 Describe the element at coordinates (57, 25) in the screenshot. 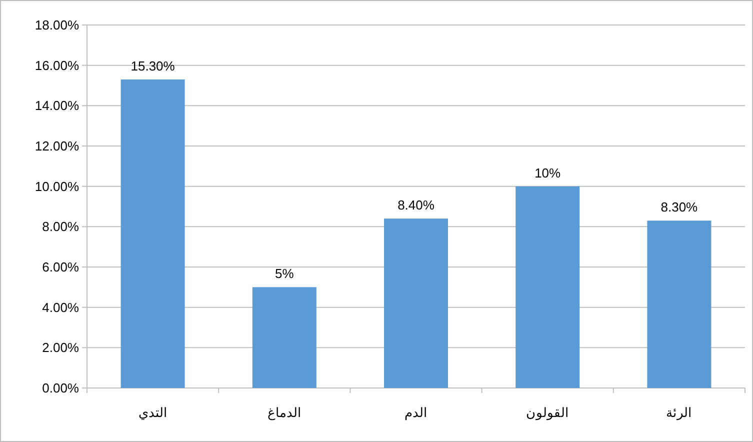

I see `y-tick-label: 18.00%` at that location.